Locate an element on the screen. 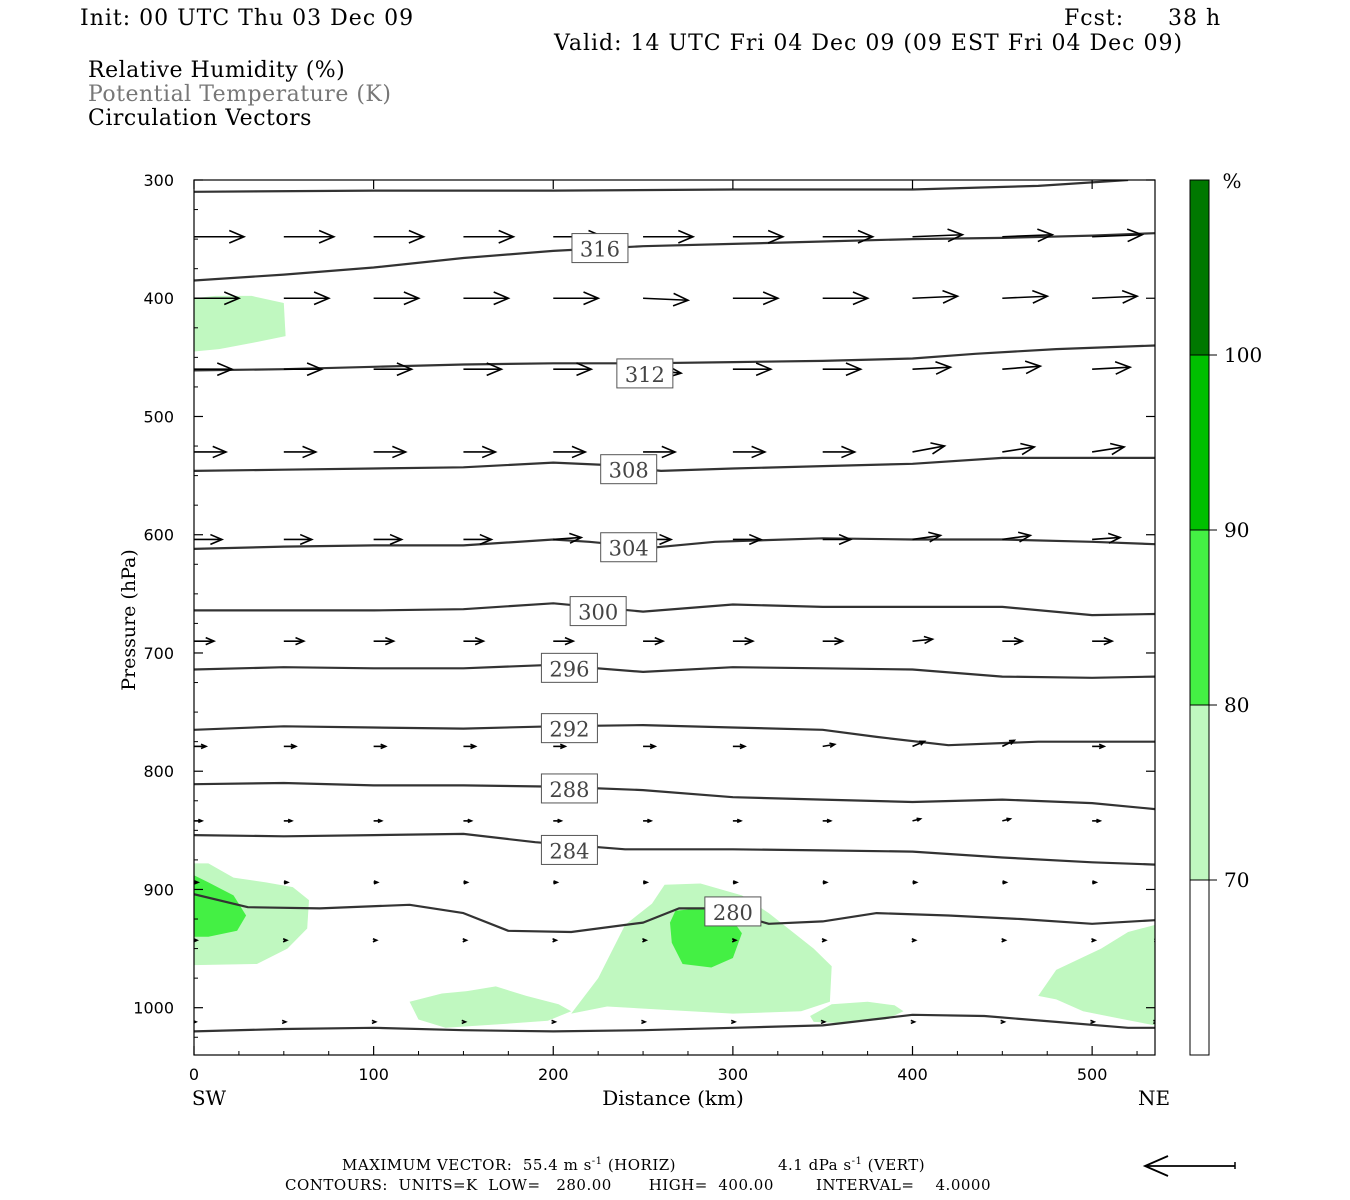  vert-tag: (VERT) is located at coordinates (896, 1165).